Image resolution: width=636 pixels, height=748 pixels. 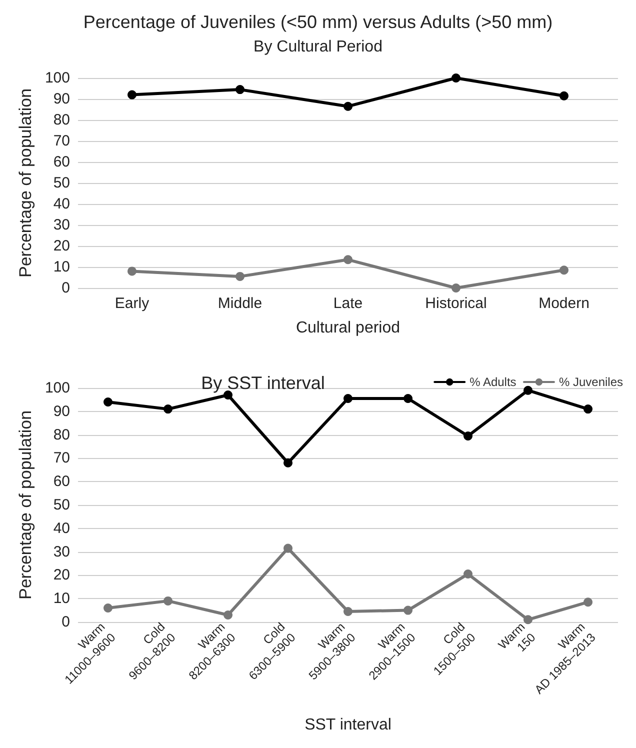 I want to click on x-axis-title: Cultural period, so click(x=348, y=328).